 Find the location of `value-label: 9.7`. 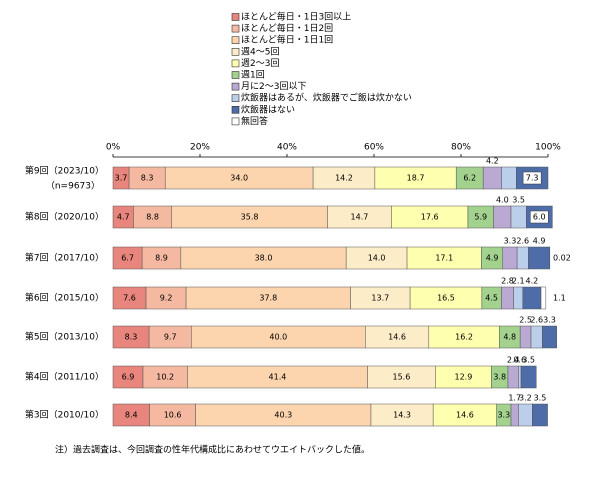

value-label: 9.7 is located at coordinates (170, 337).